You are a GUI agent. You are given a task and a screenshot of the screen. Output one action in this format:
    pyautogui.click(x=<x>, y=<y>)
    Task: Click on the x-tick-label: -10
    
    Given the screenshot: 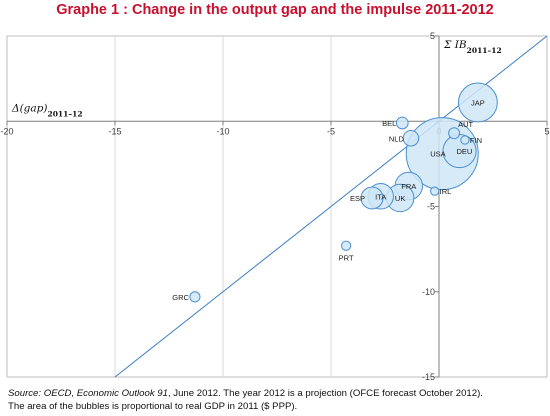 What is the action you would take?
    pyautogui.click(x=222, y=131)
    